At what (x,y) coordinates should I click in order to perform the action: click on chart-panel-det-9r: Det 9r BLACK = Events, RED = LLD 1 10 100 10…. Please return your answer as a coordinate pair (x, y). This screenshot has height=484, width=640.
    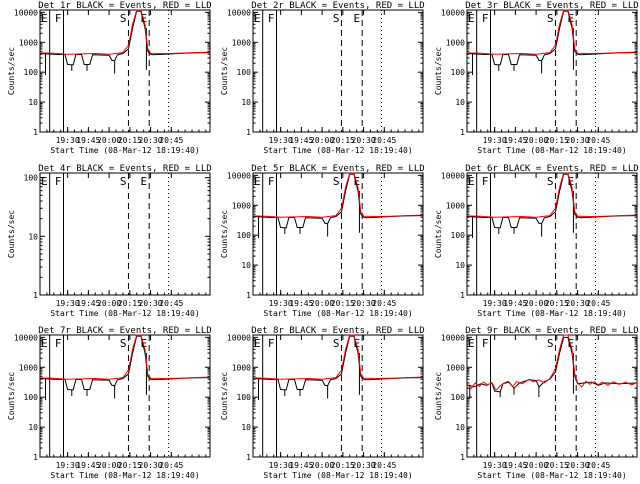
    Looking at the image, I should click on (536, 403).